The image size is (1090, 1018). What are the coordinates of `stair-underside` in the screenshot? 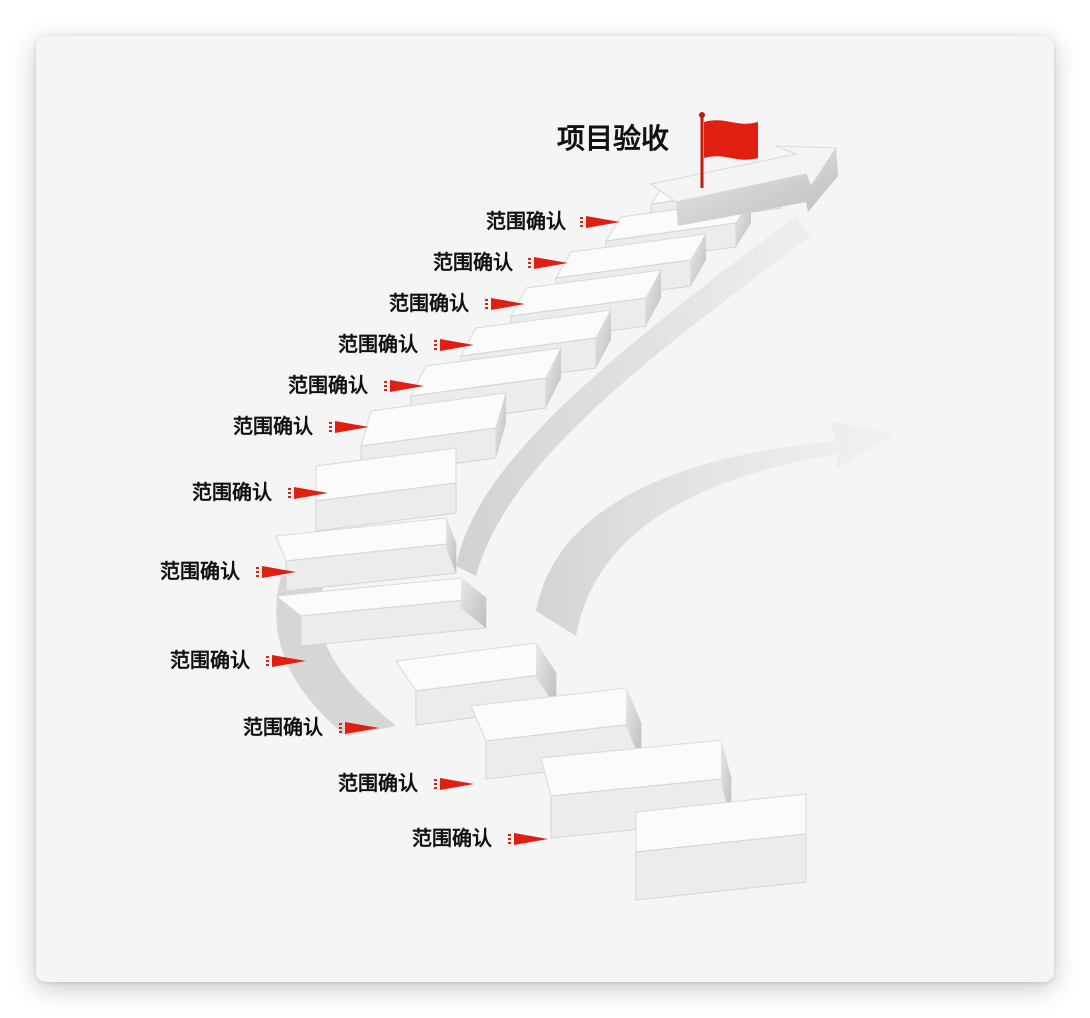 It's located at (633, 396).